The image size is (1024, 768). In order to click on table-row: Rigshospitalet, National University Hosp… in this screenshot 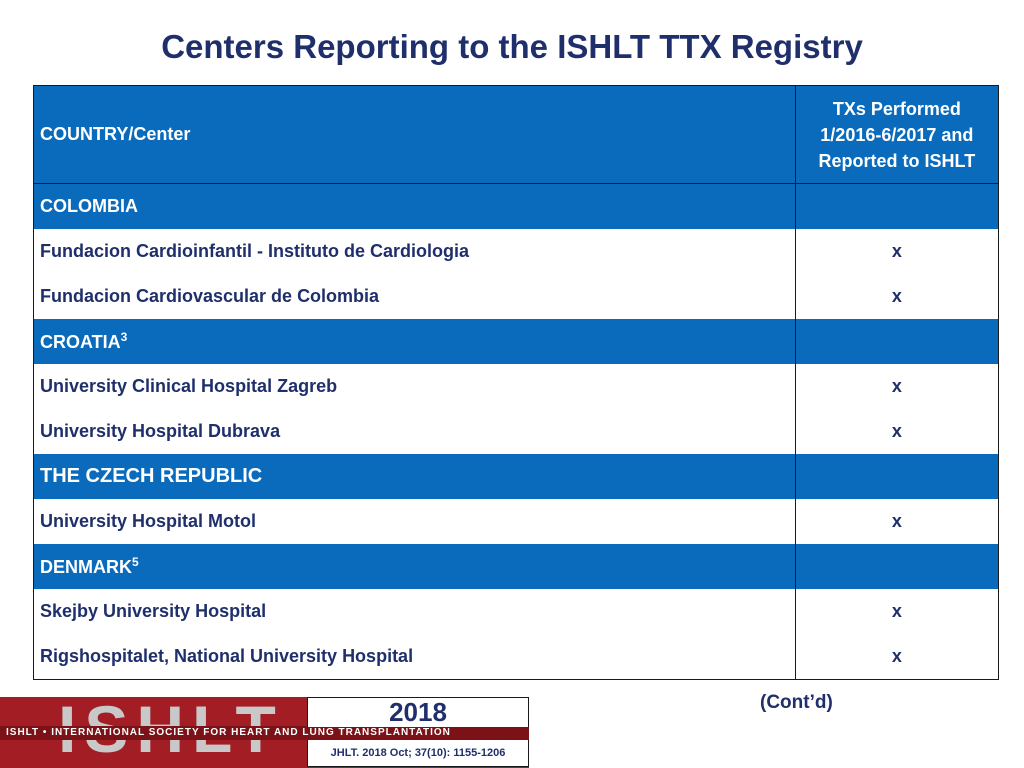, I will do `click(516, 657)`.